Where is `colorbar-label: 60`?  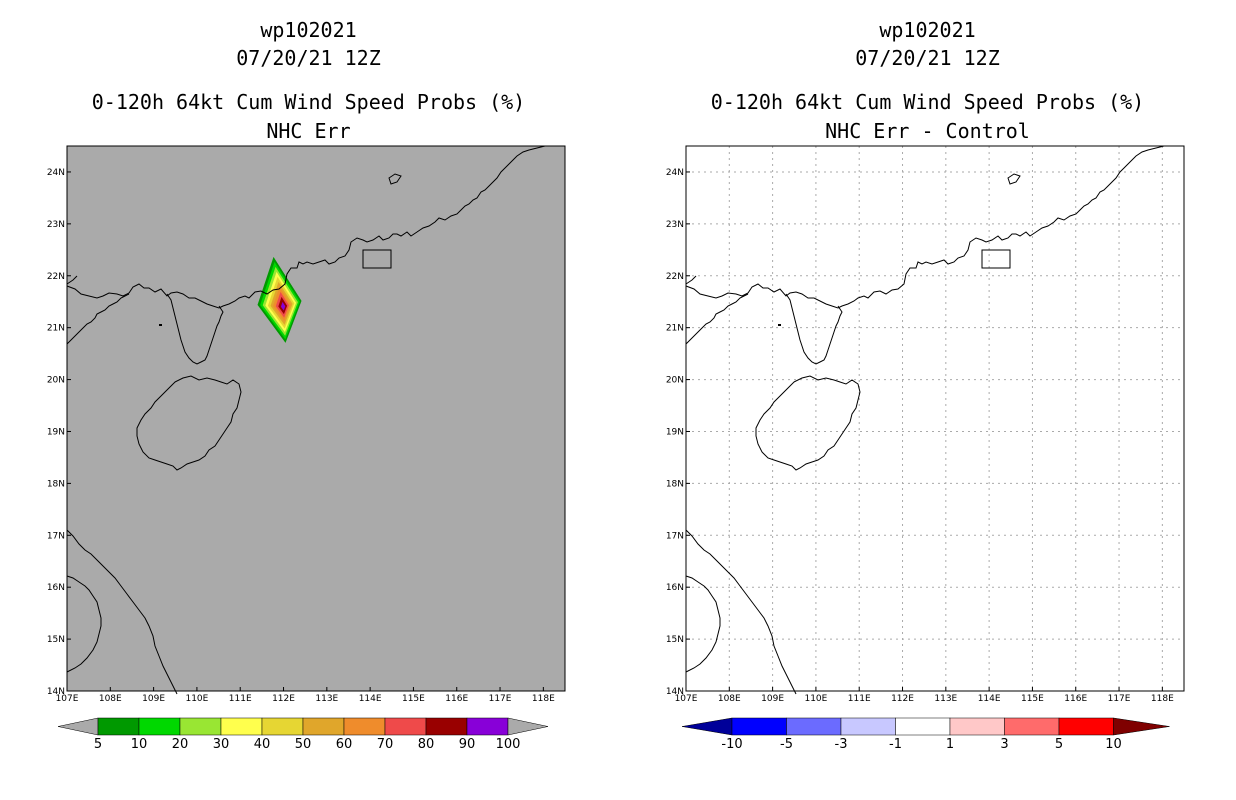
colorbar-label: 60 is located at coordinates (344, 744).